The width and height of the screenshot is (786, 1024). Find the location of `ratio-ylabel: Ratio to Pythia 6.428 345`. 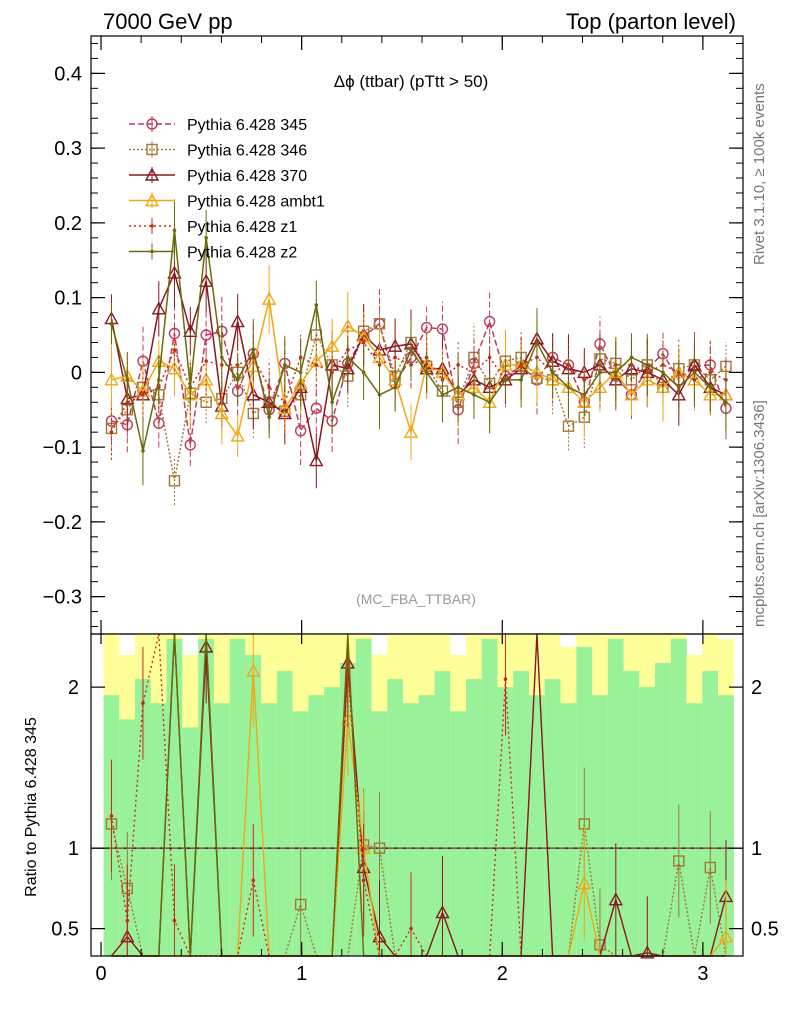

ratio-ylabel: Ratio to Pythia 6.428 345 is located at coordinates (31, 807).